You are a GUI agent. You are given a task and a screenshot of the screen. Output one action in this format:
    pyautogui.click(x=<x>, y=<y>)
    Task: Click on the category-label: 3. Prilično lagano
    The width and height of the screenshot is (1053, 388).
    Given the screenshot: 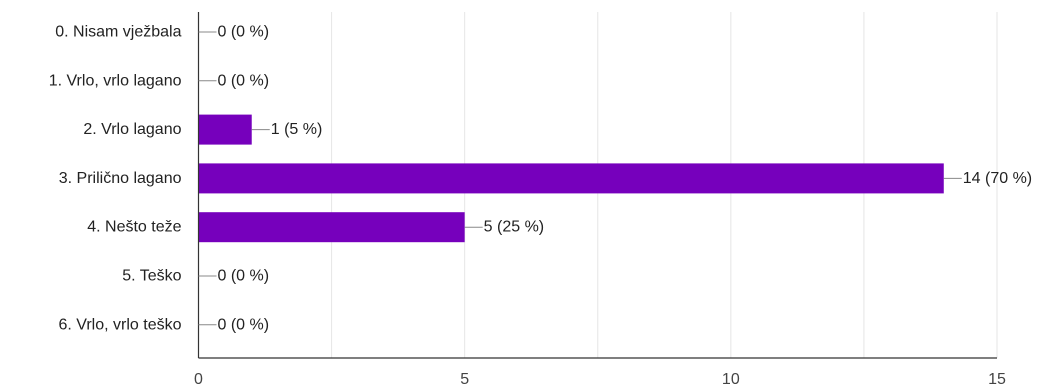 What is the action you would take?
    pyautogui.click(x=120, y=178)
    